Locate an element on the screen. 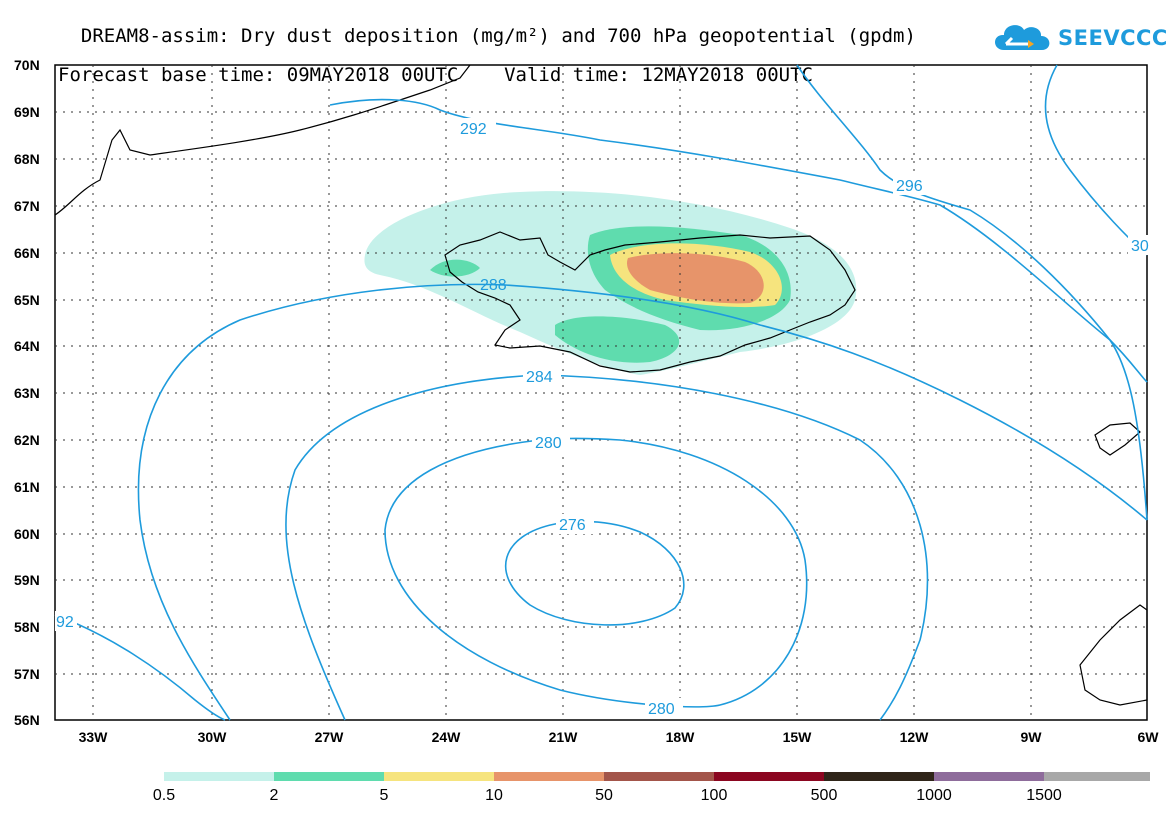 This screenshot has width=1175, height=815. lon-label-15w: 15W is located at coordinates (798, 737).